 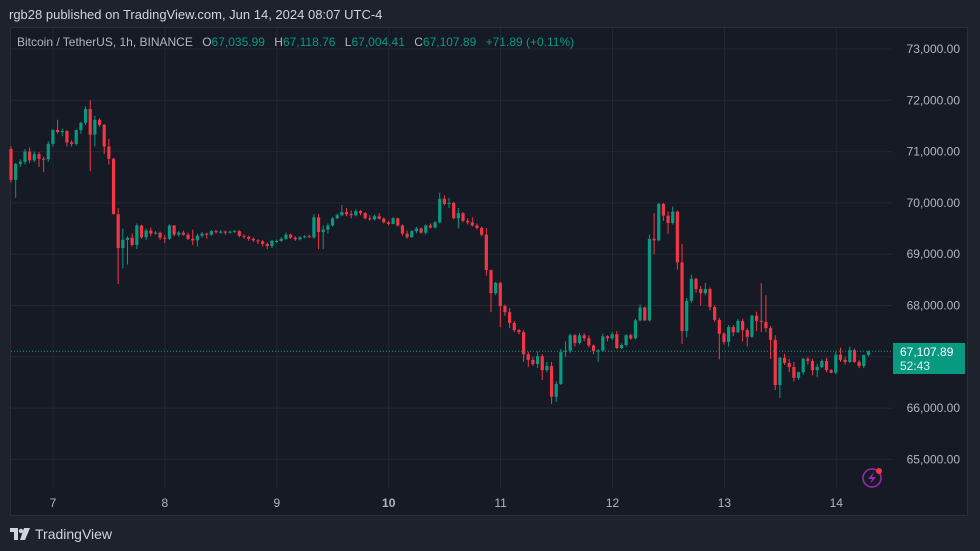 I want to click on symbol-title: Bitcoin / TetherUS, 1h, BINANCE, so click(x=105, y=42).